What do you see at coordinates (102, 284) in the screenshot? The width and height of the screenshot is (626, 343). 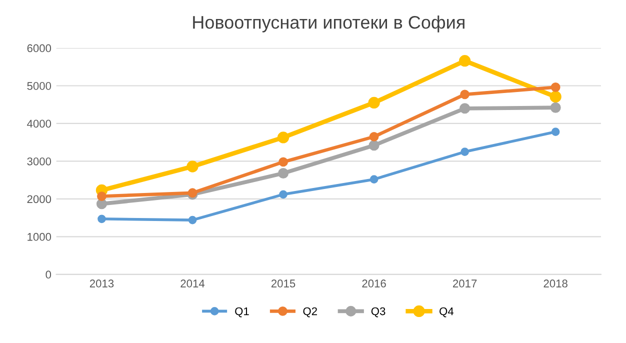 I see `x-tick-label: 2013` at bounding box center [102, 284].